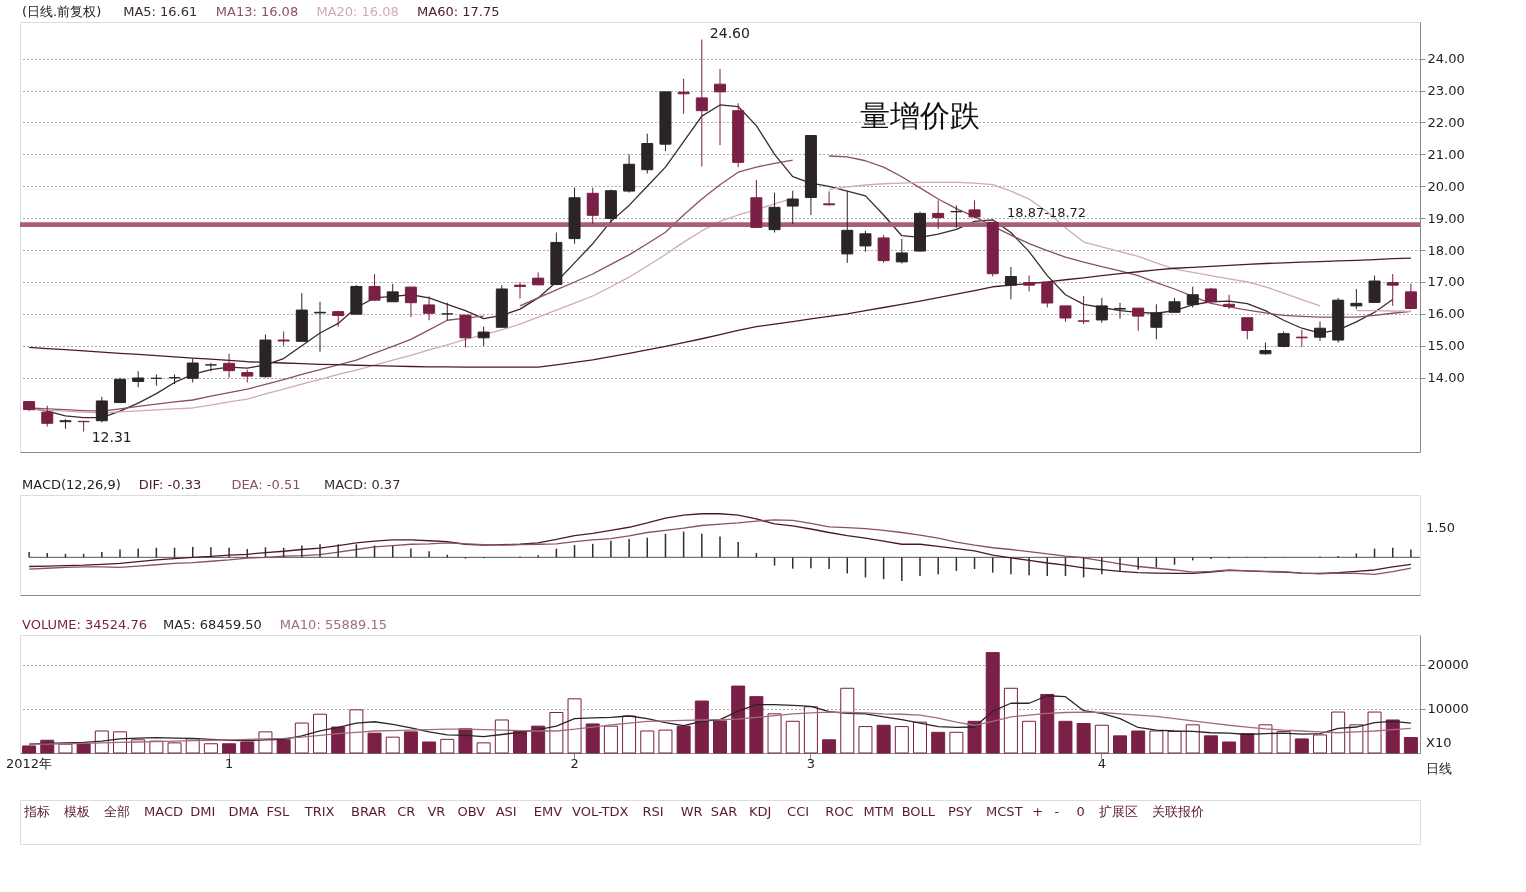  Describe the element at coordinates (1118, 811) in the screenshot. I see `text: 扩展区` at that location.